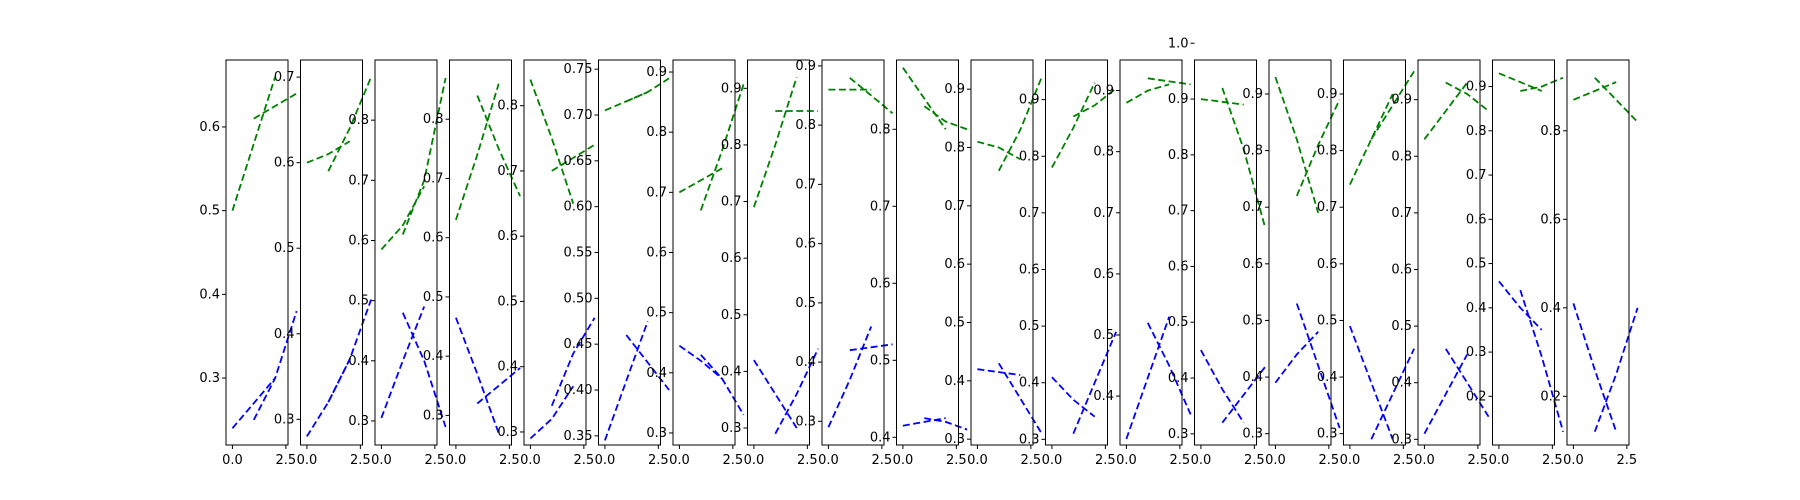 The width and height of the screenshot is (1800, 500). I want to click on subplot-3: 0.30.40.50.60.70.80.0 2.5, so click(397, 263).